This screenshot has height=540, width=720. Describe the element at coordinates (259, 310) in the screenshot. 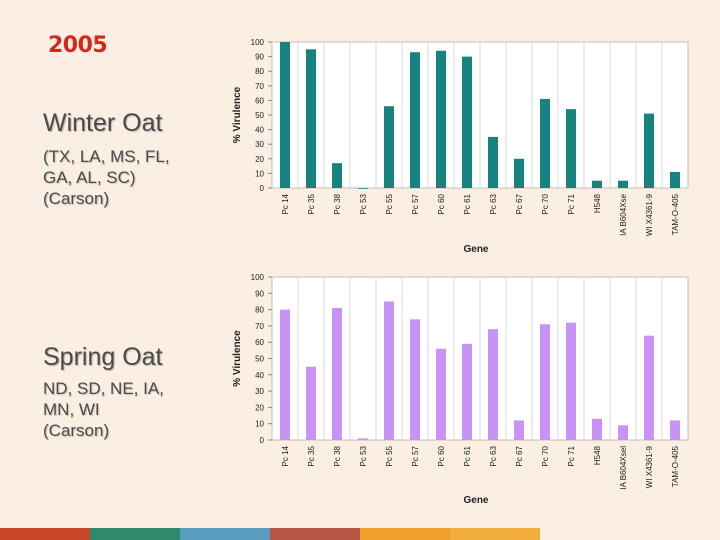

I see `spring-ytick-label: 80` at that location.